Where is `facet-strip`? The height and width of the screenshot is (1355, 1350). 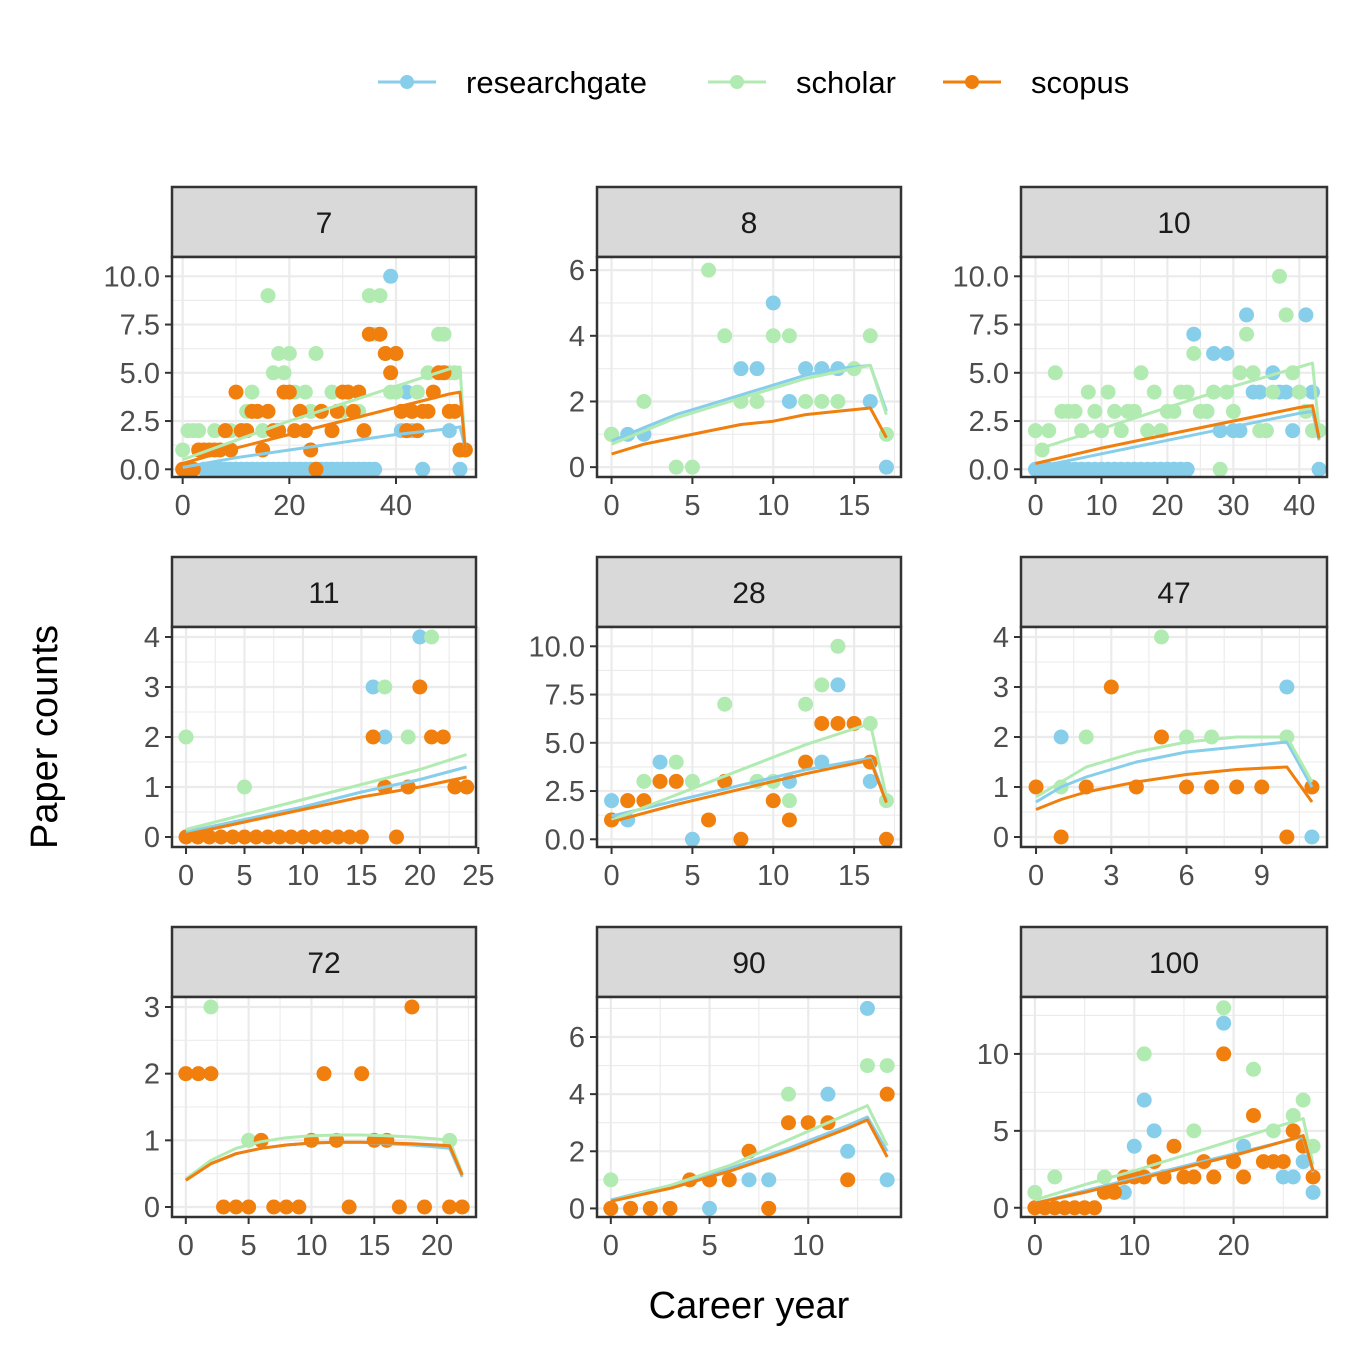 facet-strip is located at coordinates (1174, 962).